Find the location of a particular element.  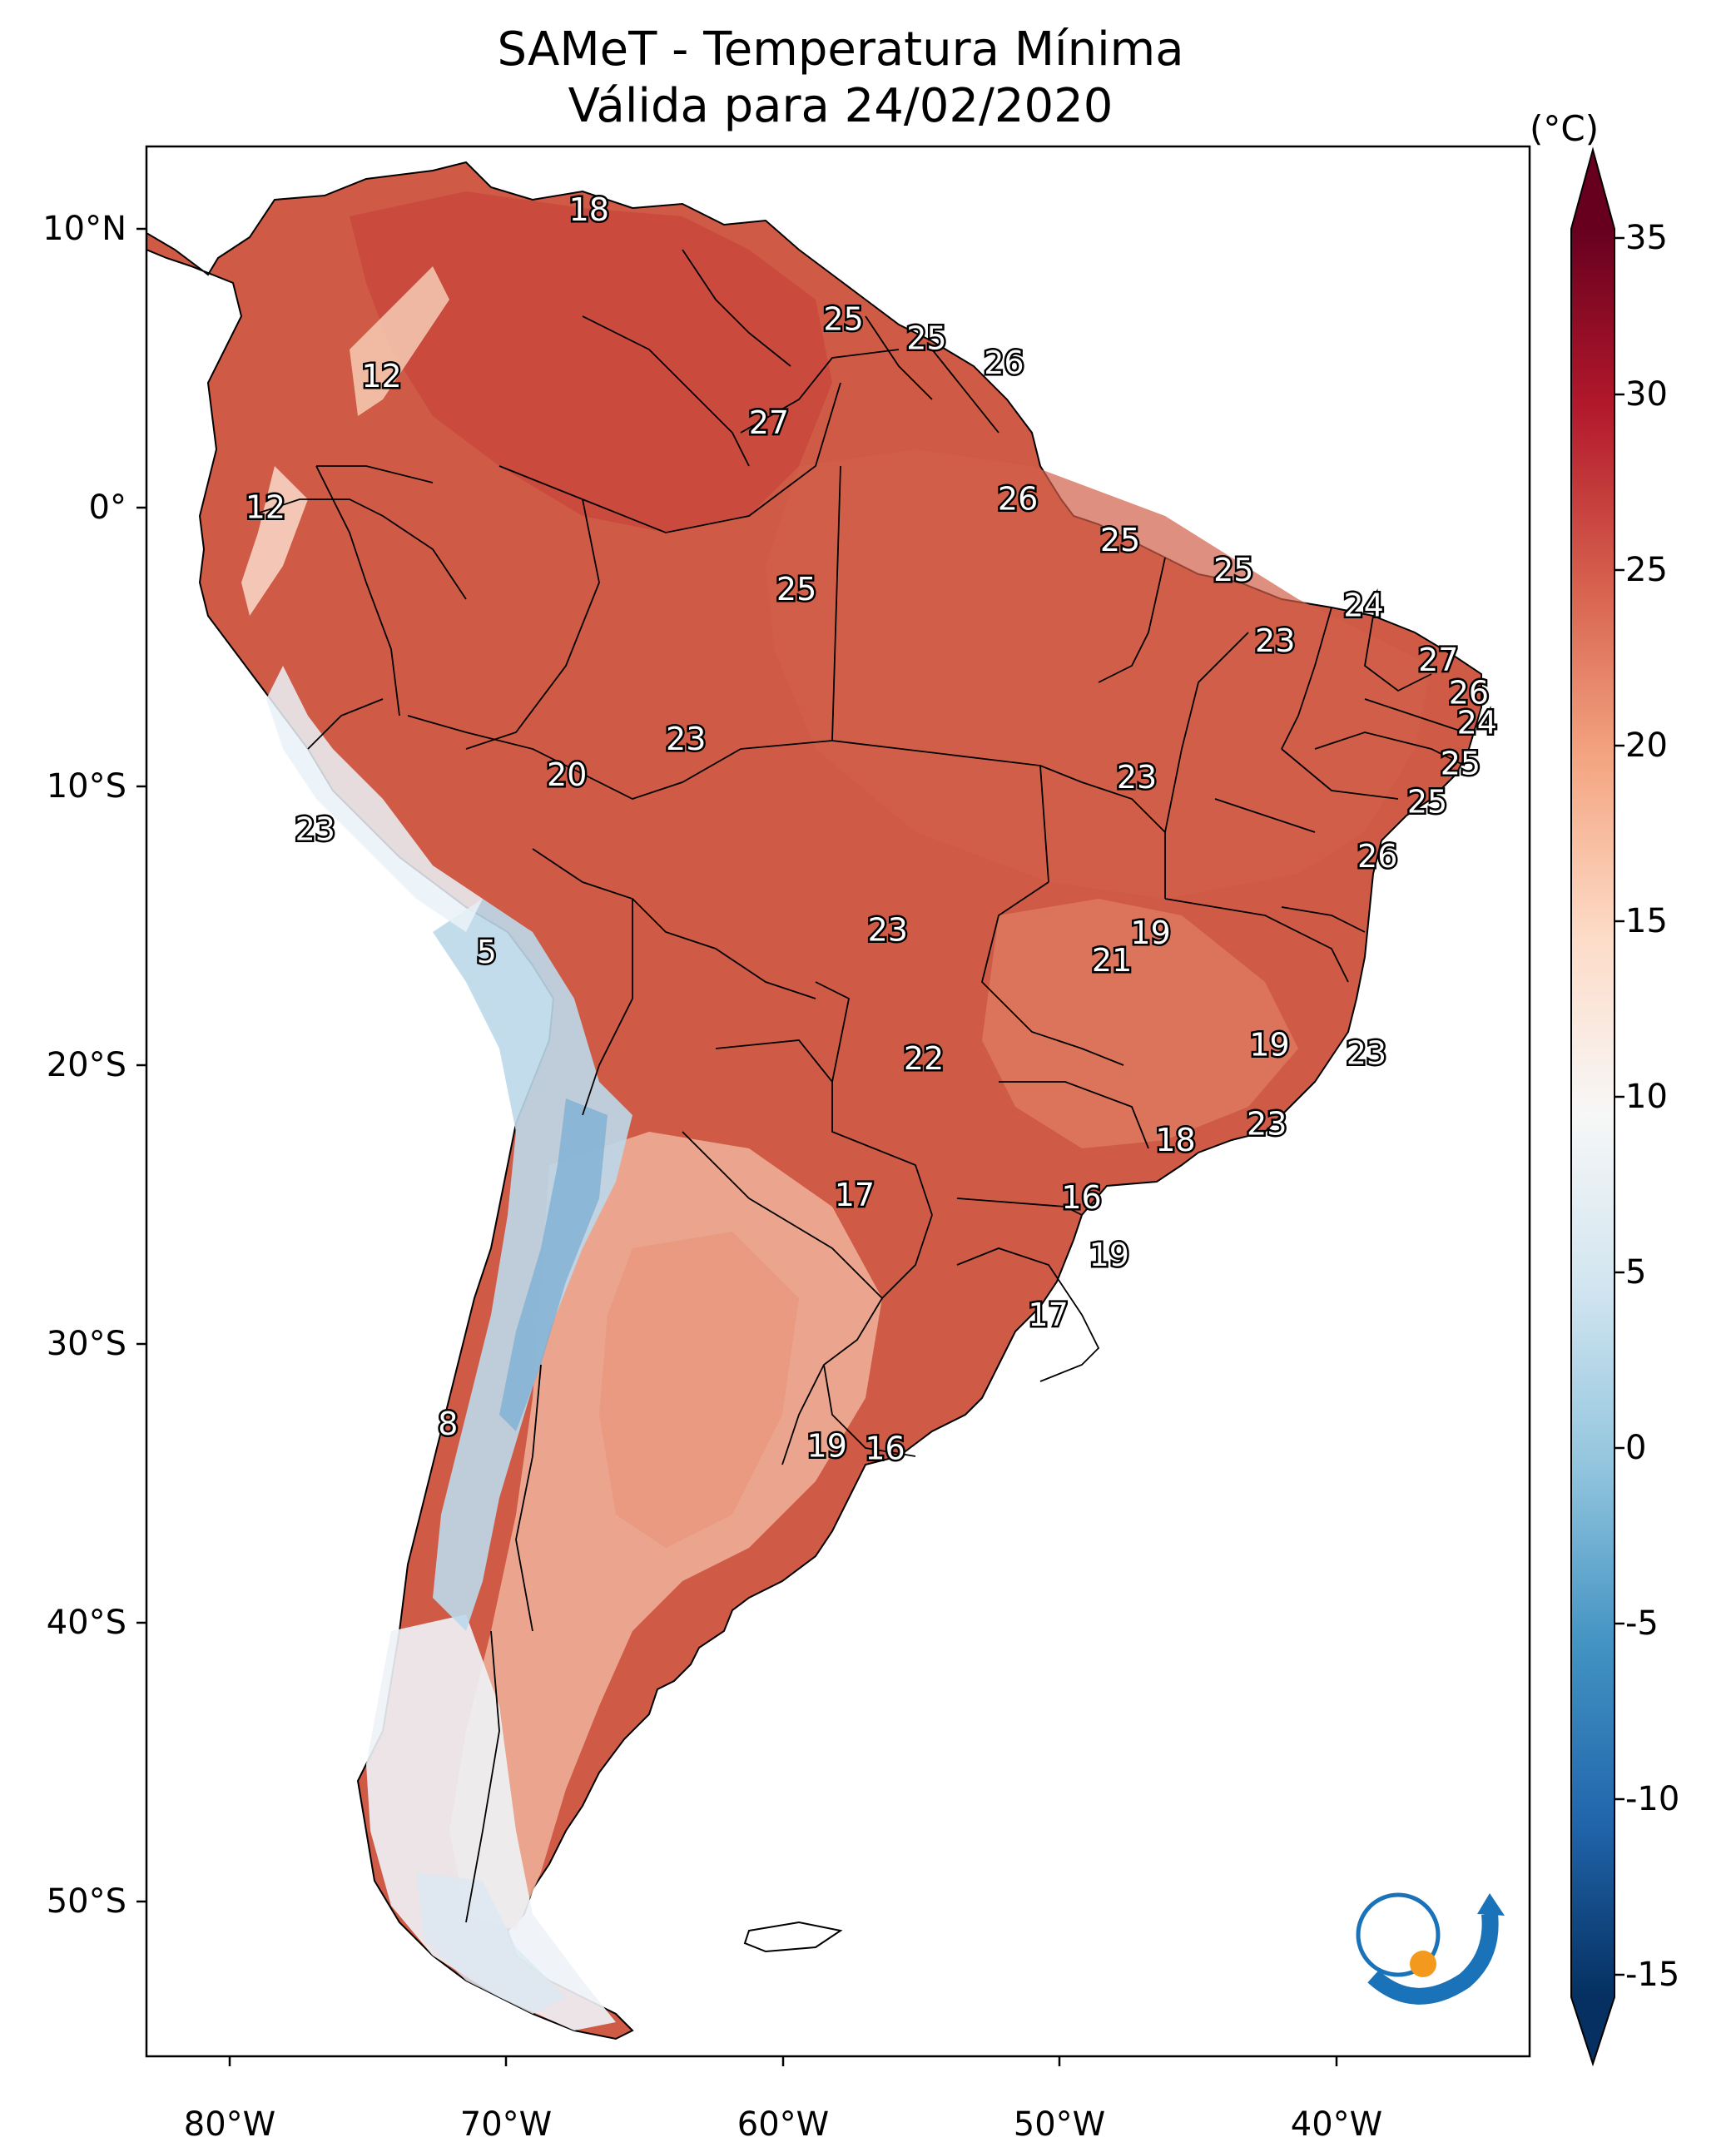

colorbar-tick-35: 35 is located at coordinates (1647, 238).